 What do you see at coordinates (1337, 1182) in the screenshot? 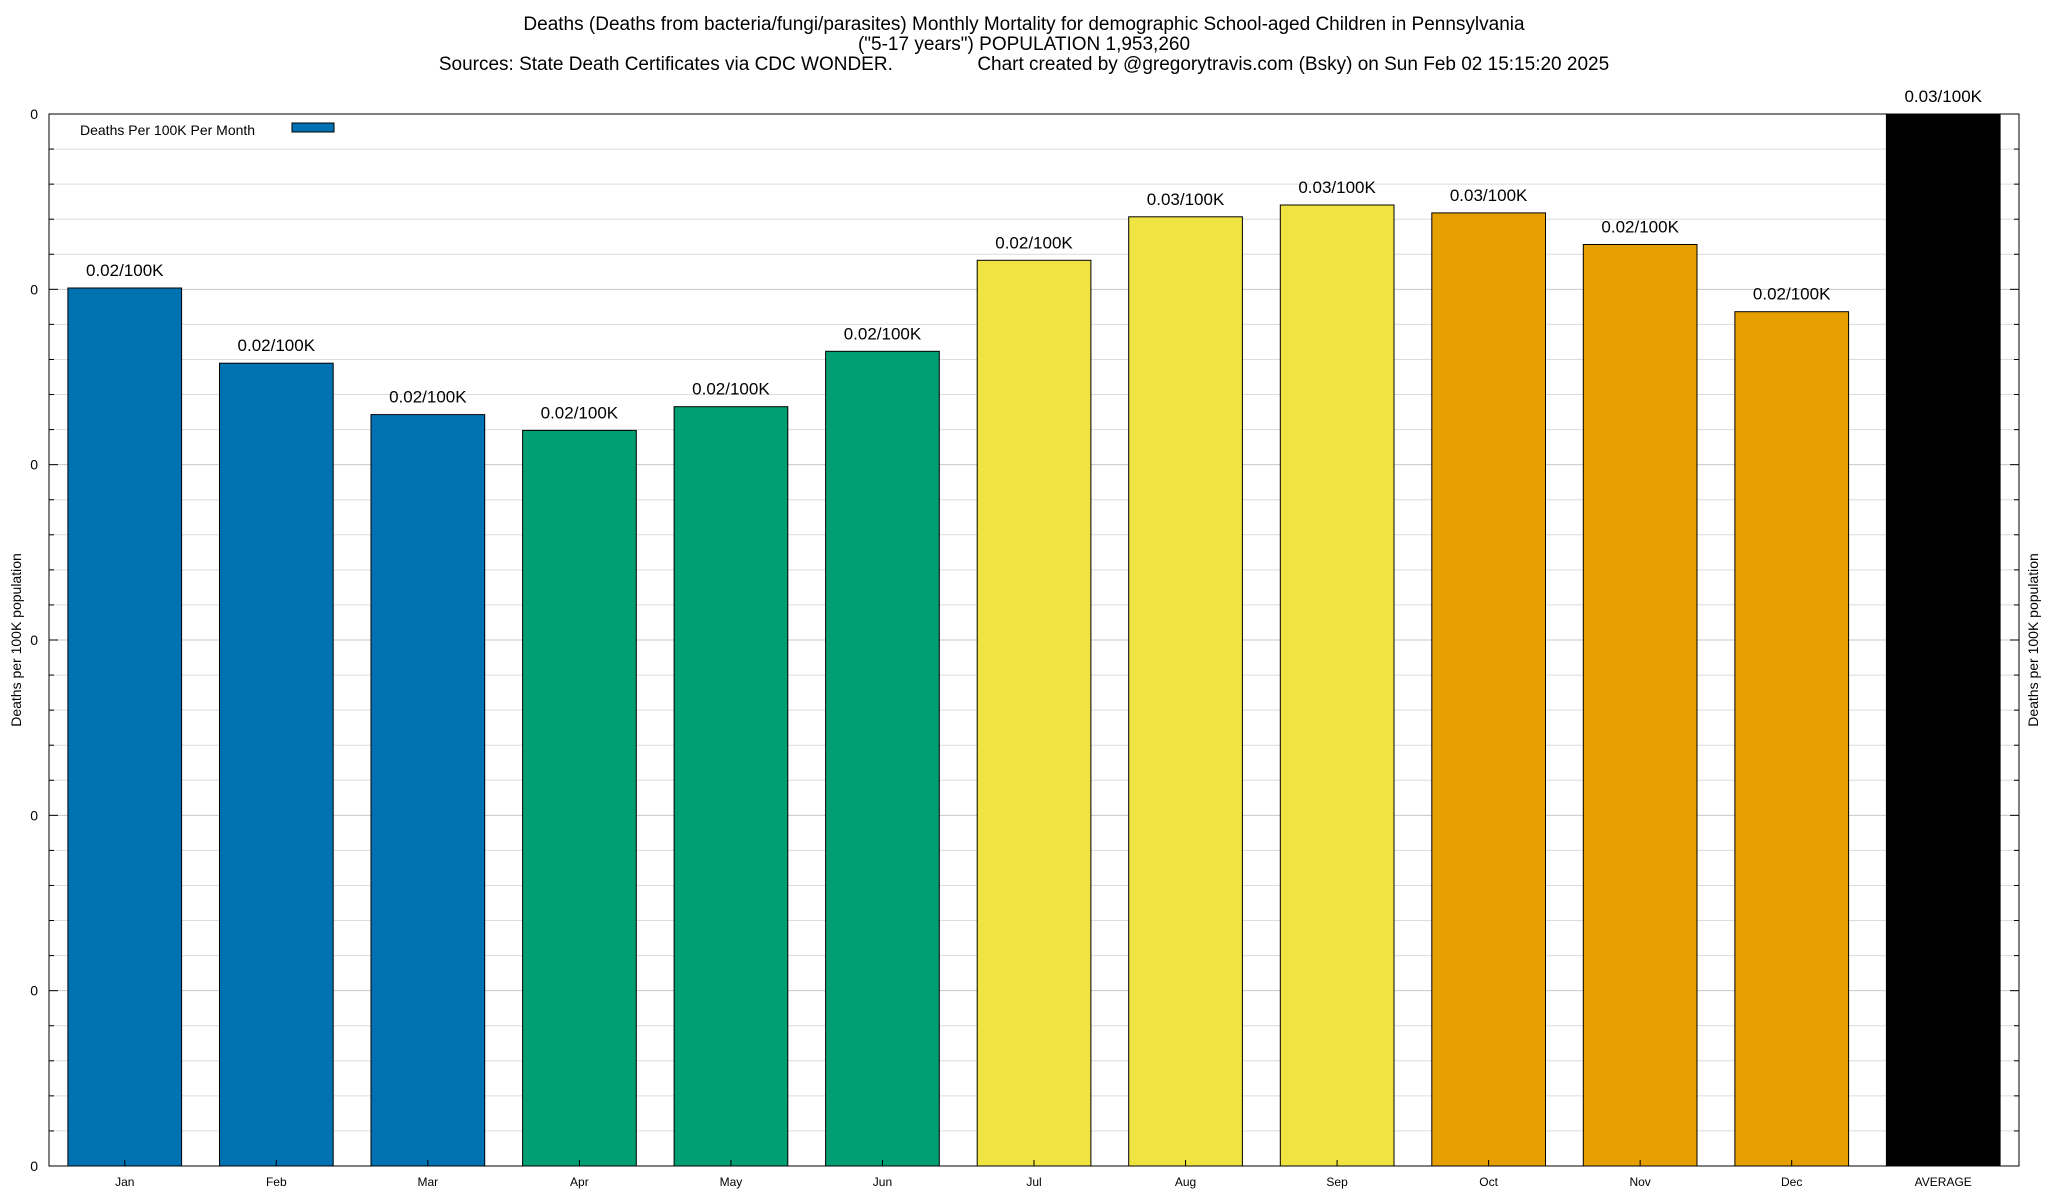
I see `x-tick-label: Sep` at bounding box center [1337, 1182].